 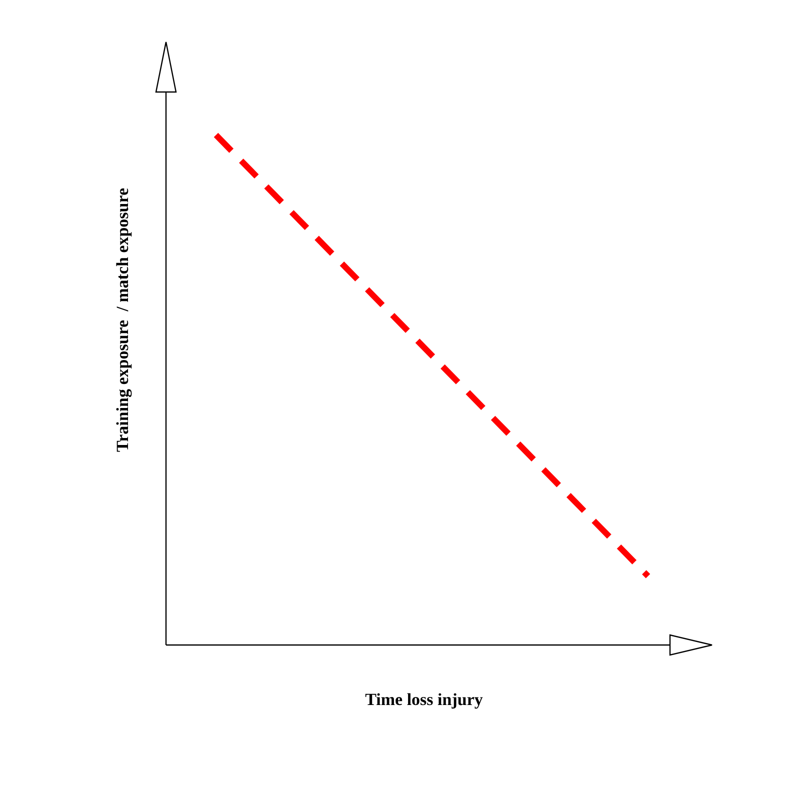 I want to click on y-axis-title: Training exposure / match exposure, so click(x=122, y=320).